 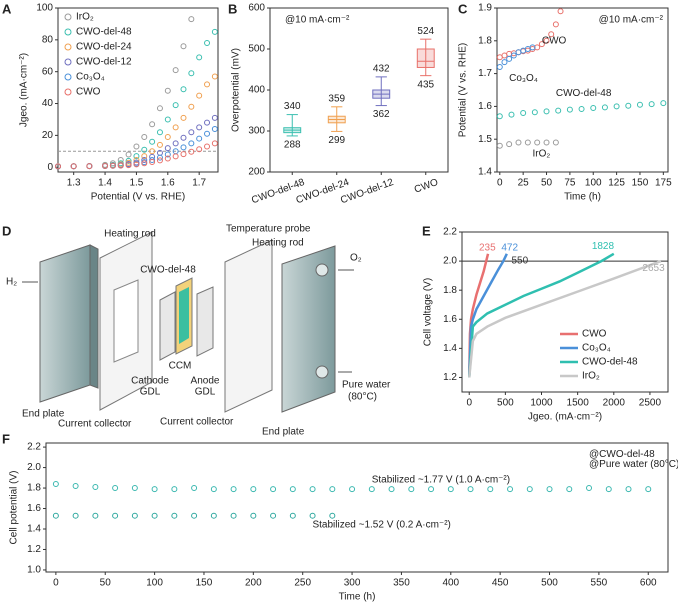 What do you see at coordinates (180, 366) in the screenshot?
I see `diagram-label: CCM` at bounding box center [180, 366].